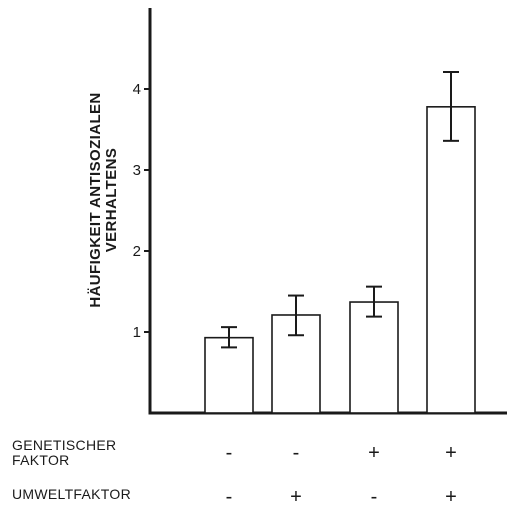 The image size is (509, 510). Describe the element at coordinates (137, 251) in the screenshot. I see `y-tick-label: 2` at that location.